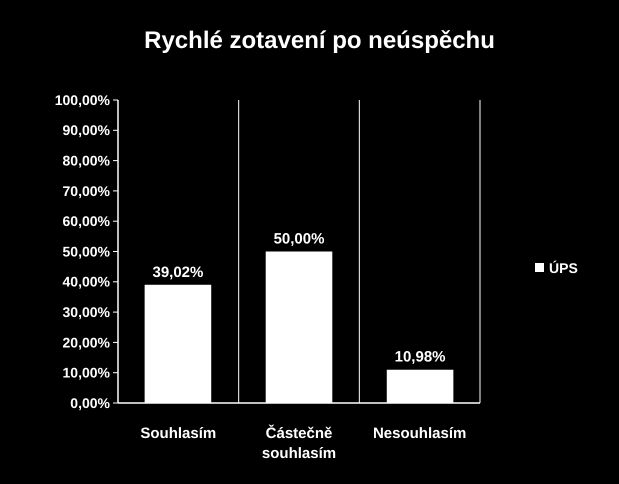 This screenshot has height=484, width=619. I want to click on y-tick-label: 0,00%, so click(90, 402).